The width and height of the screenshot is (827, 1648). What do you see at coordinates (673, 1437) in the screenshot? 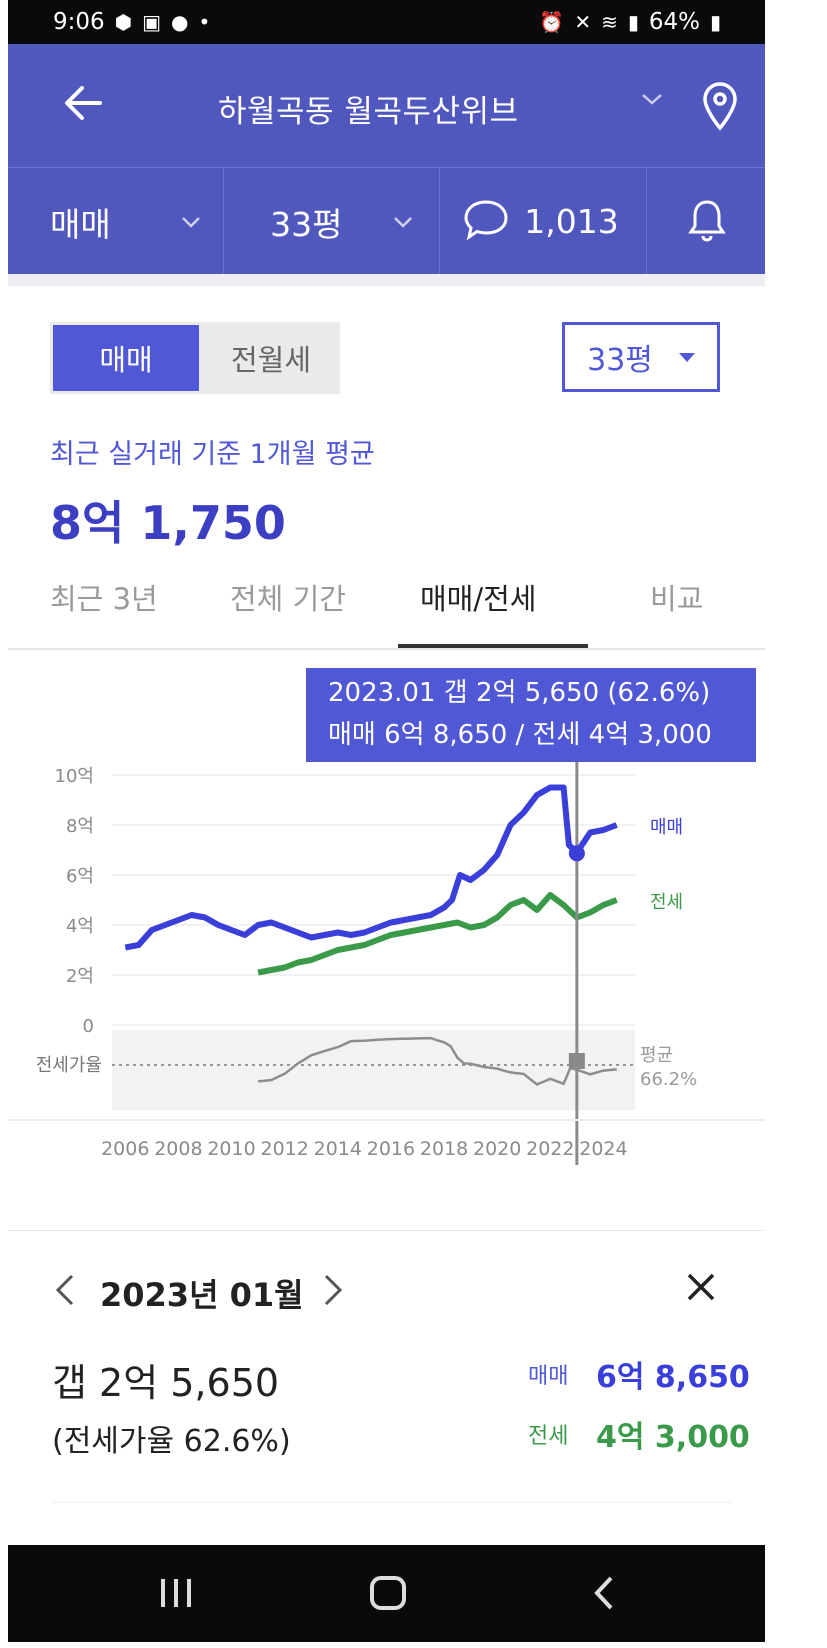
I see `jeonse-value: 4억 3,000` at bounding box center [673, 1437].